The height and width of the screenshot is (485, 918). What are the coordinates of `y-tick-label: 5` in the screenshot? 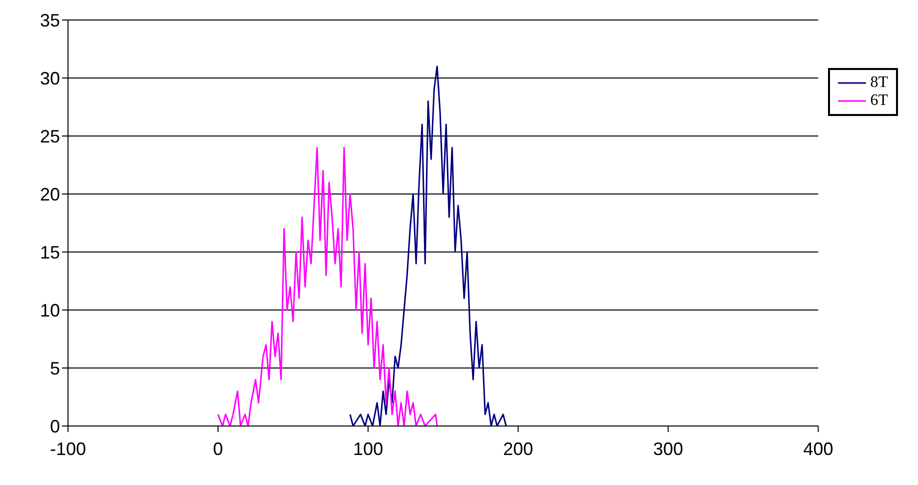 It's located at (55, 368).